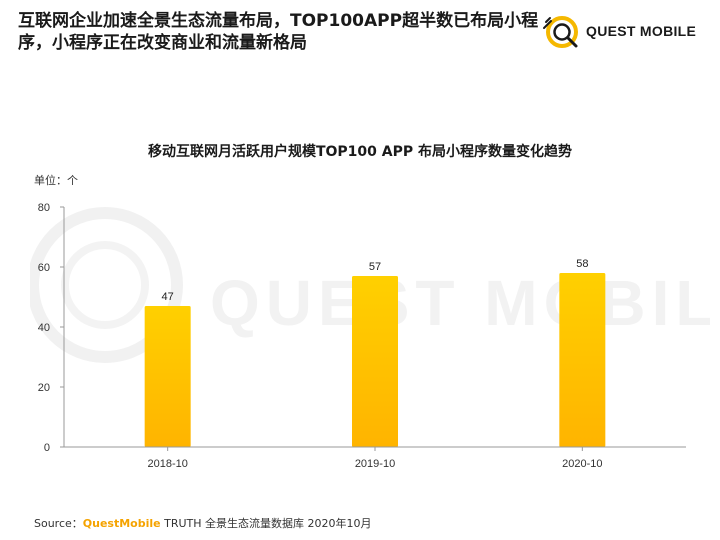 The width and height of the screenshot is (720, 540). What do you see at coordinates (582, 464) in the screenshot?
I see `x-tick-label: 2020-10` at bounding box center [582, 464].